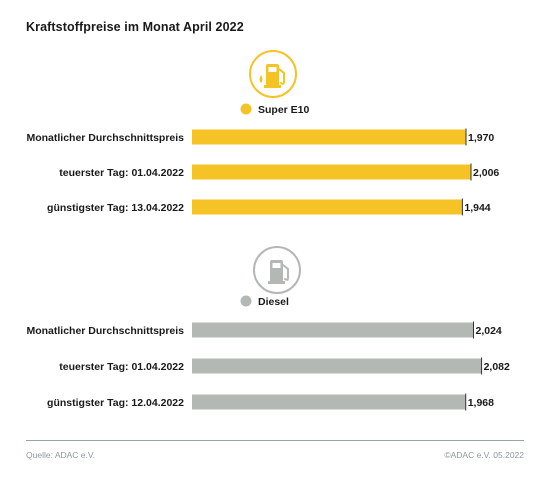  What do you see at coordinates (481, 138) in the screenshot?
I see `data-label: 1,970` at bounding box center [481, 138].